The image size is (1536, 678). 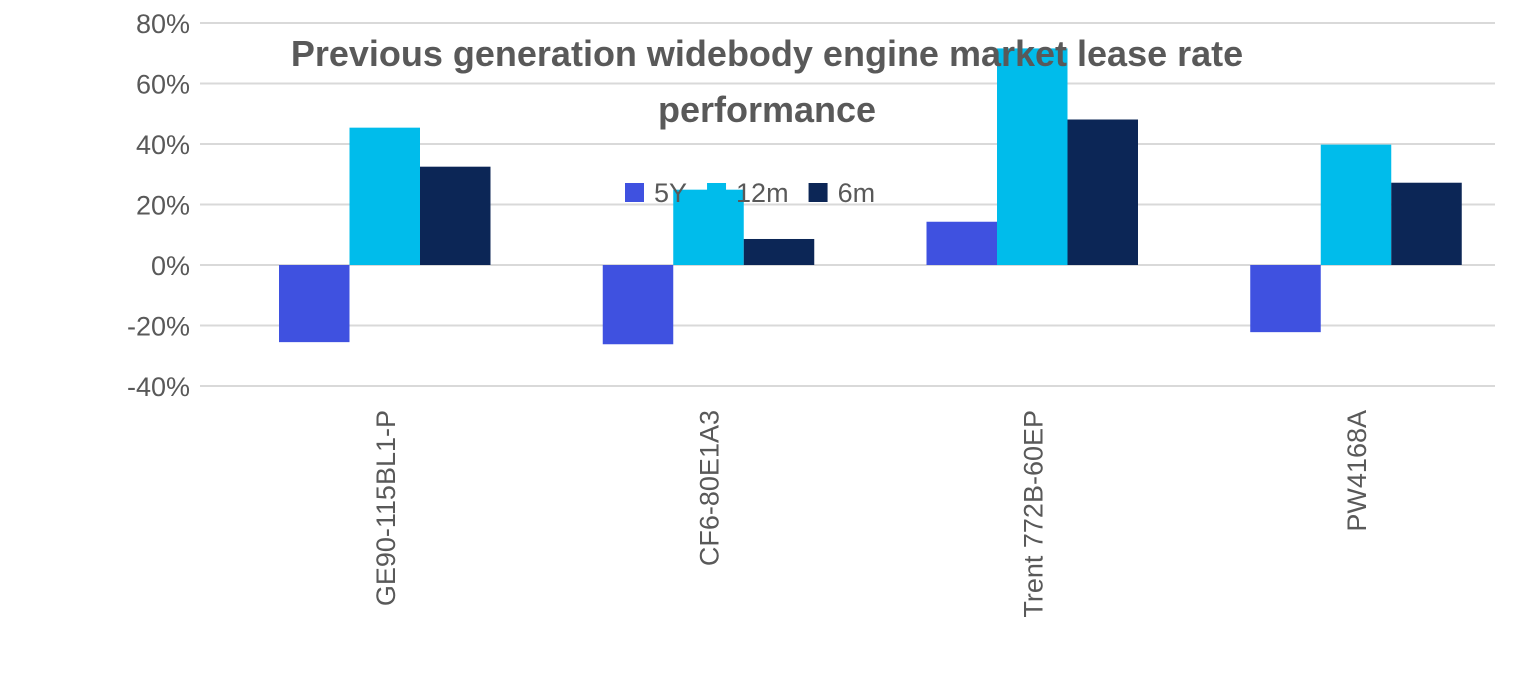 I want to click on y-tick-label: -40%, so click(x=158, y=387).